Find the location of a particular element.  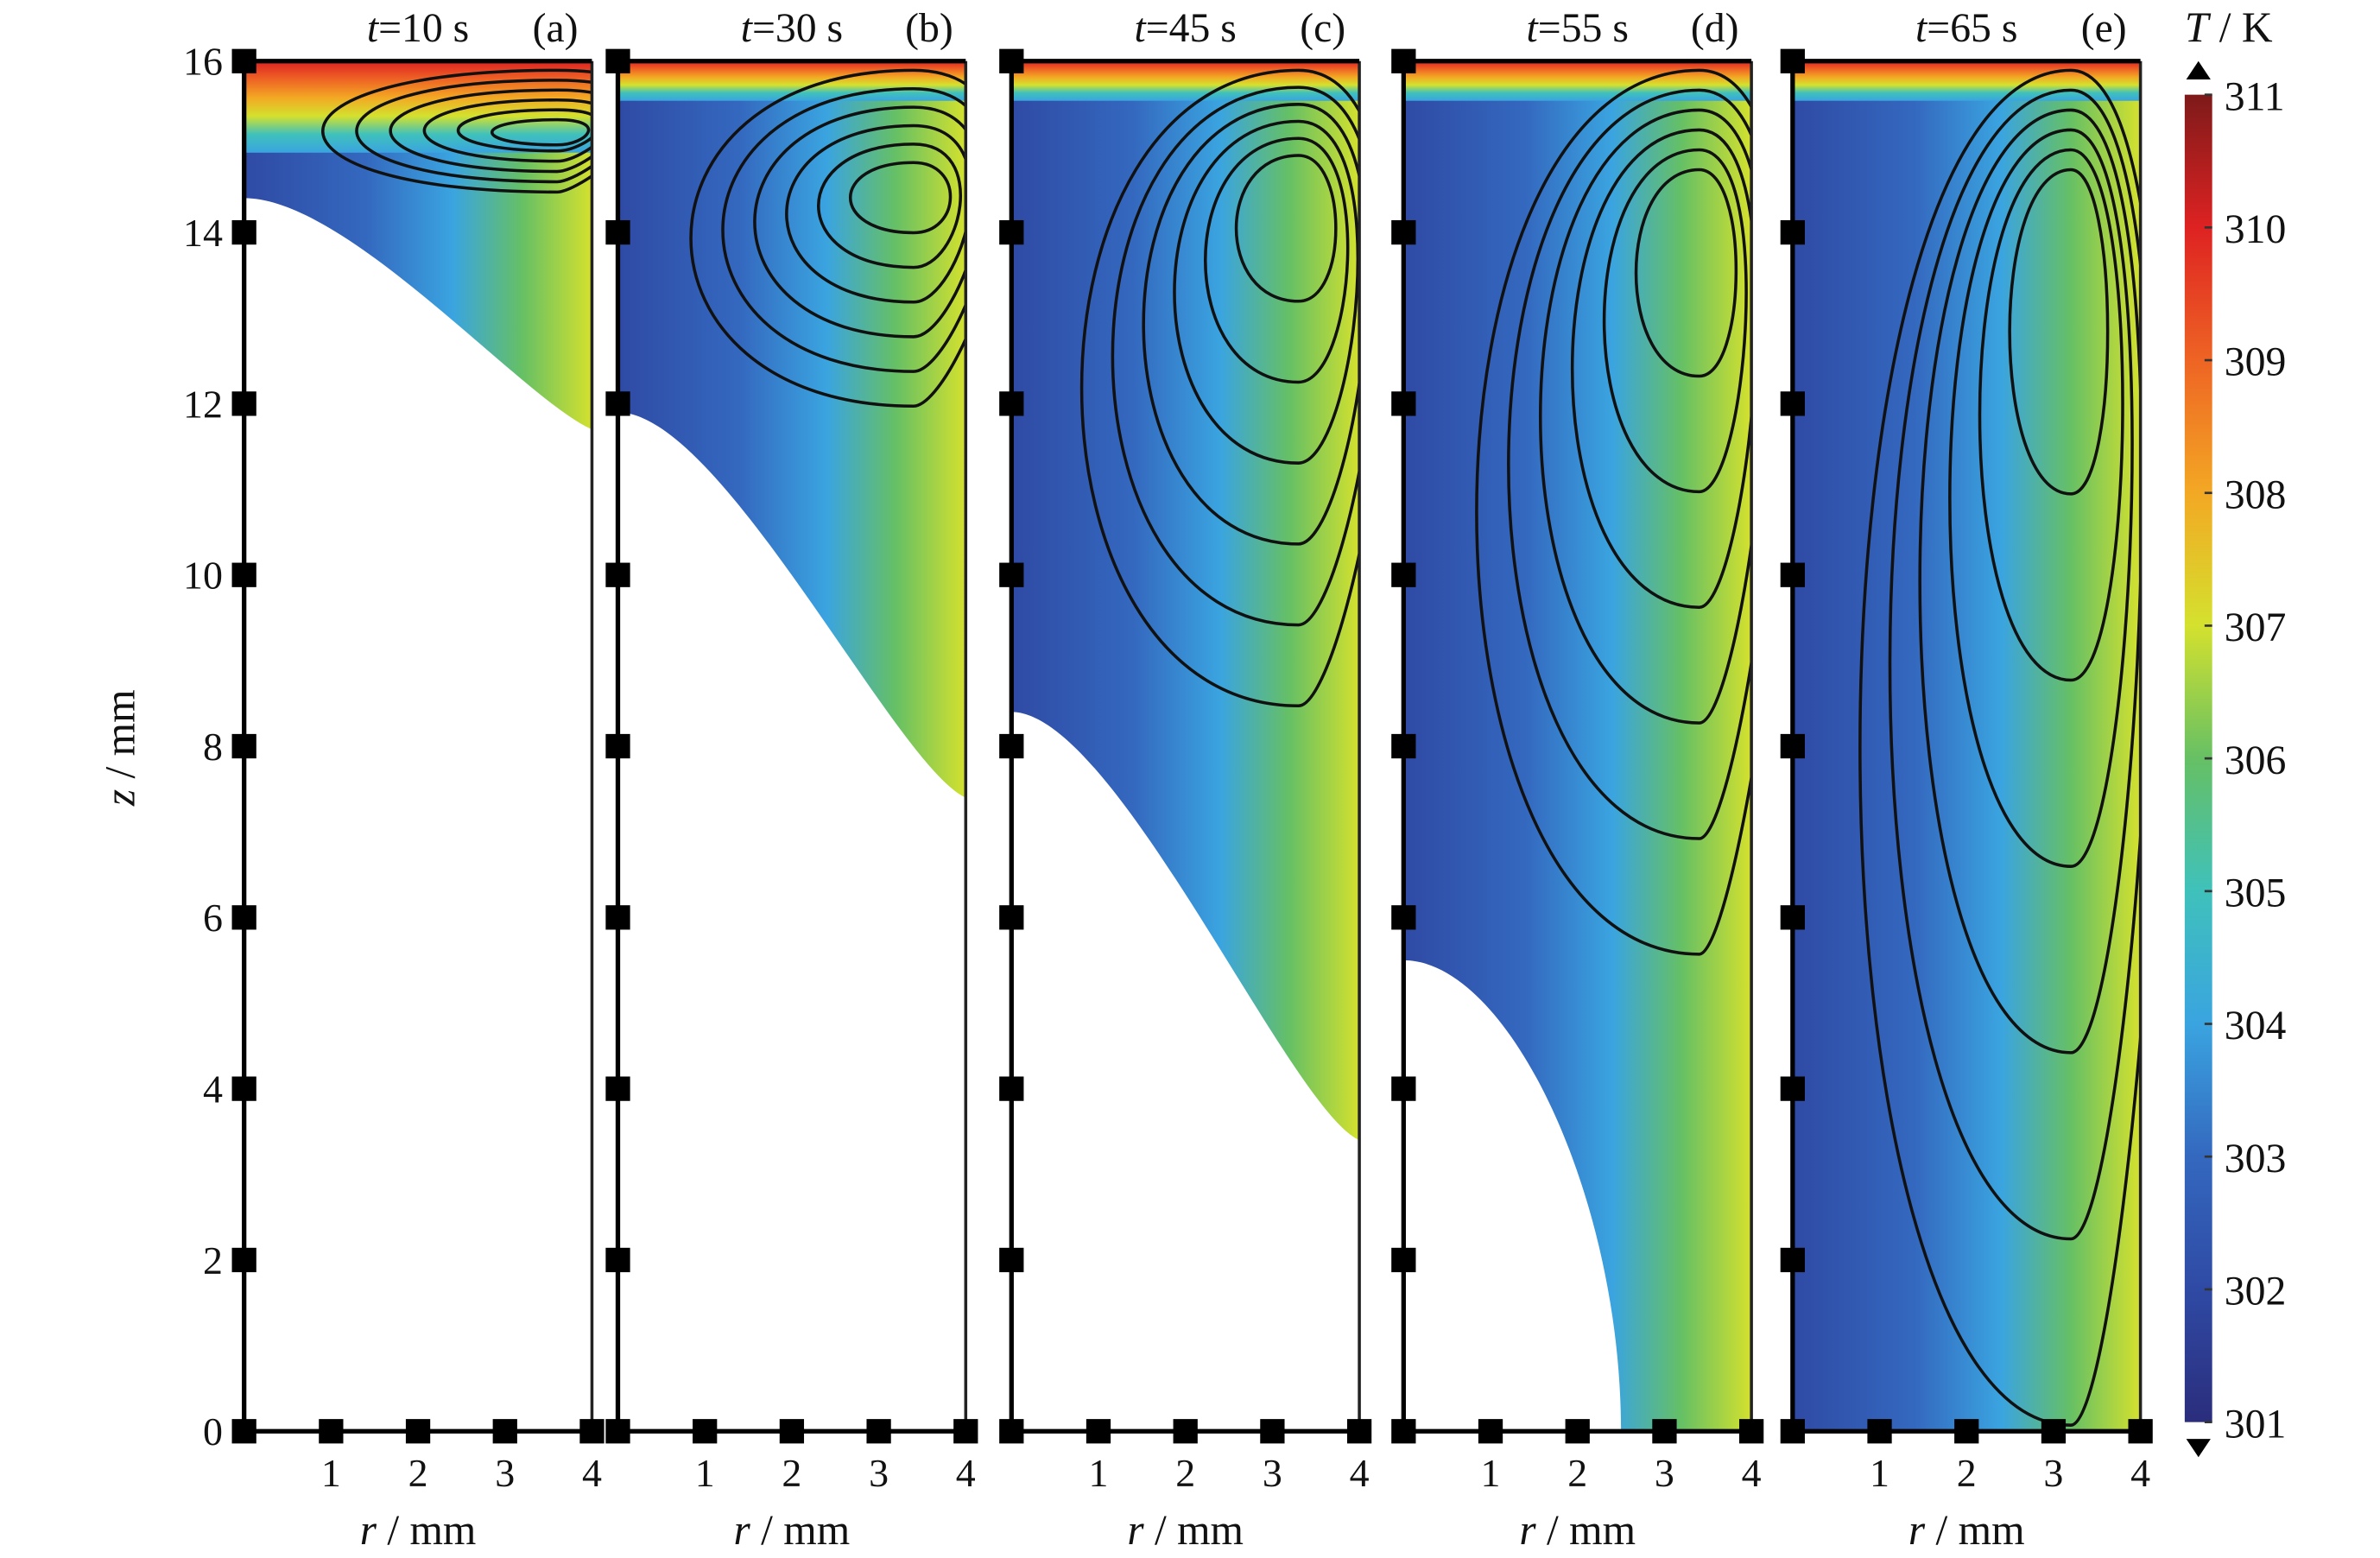

colorbar-tick-label: 304 is located at coordinates (2256, 1025).